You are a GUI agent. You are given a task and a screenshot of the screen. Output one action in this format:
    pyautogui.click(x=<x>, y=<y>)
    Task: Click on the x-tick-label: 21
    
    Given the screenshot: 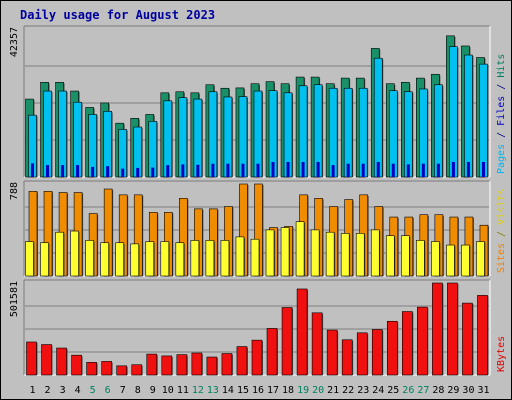 What is the action you would take?
    pyautogui.click(x=333, y=390)
    